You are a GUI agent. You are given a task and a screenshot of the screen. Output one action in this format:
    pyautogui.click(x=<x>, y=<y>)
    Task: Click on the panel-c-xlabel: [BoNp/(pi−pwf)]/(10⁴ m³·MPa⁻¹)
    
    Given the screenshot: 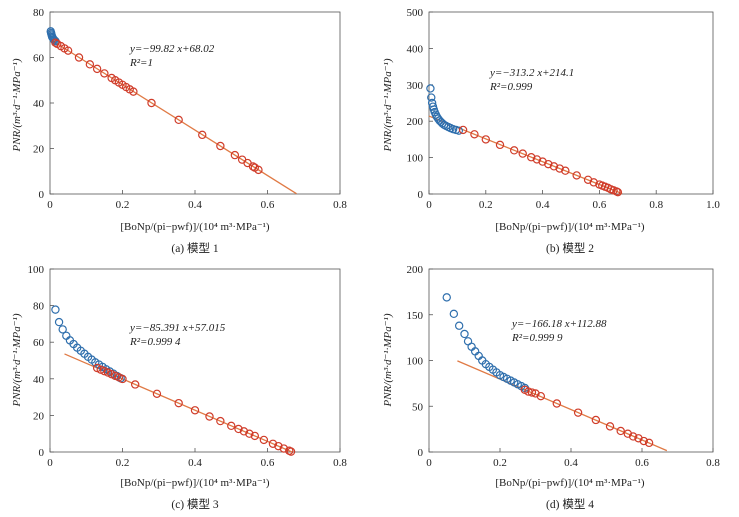 What is the action you would take?
    pyautogui.click(x=195, y=483)
    